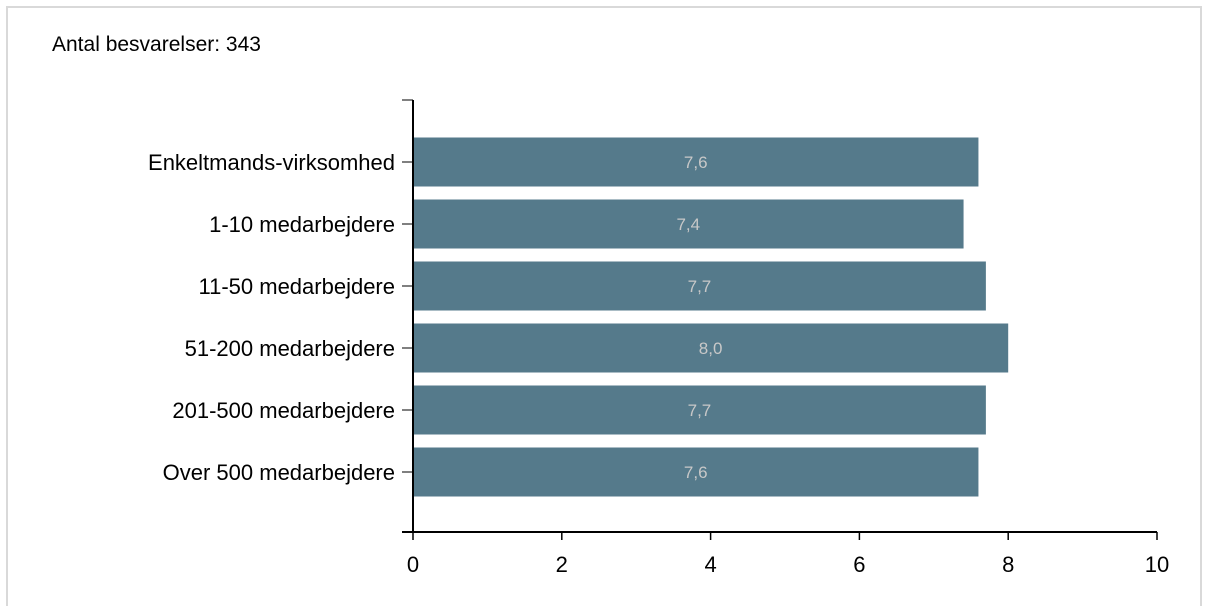 The width and height of the screenshot is (1208, 606). I want to click on category-label: Enkeltmands-virksomhed, so click(271, 162).